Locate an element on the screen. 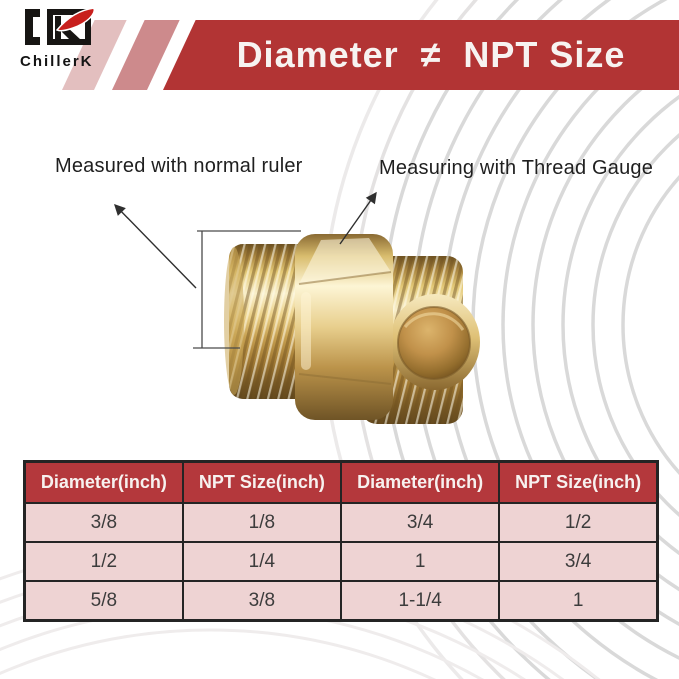  column-header-npt-1: NPT Size(inch) is located at coordinates (262, 482).